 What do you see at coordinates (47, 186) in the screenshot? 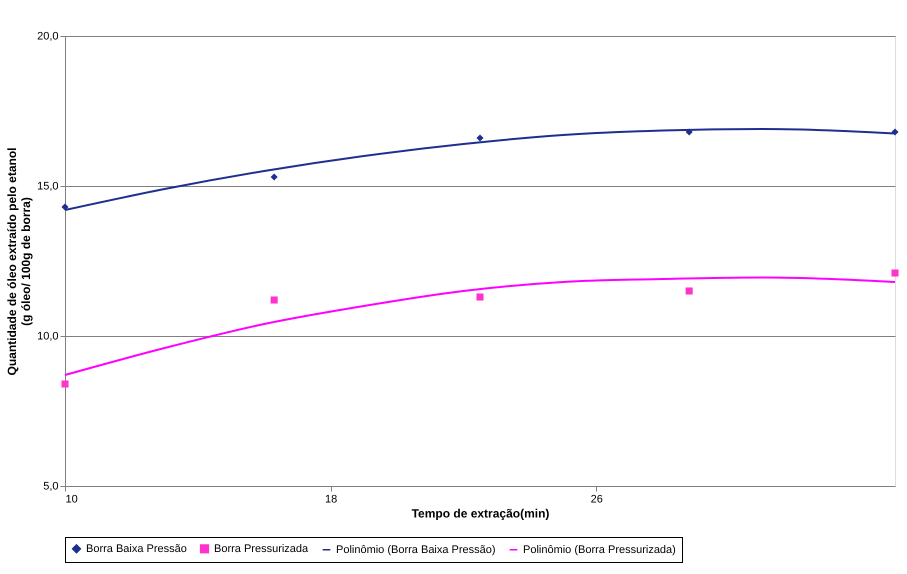
I see `y-tick-label: 15,0` at bounding box center [47, 186].